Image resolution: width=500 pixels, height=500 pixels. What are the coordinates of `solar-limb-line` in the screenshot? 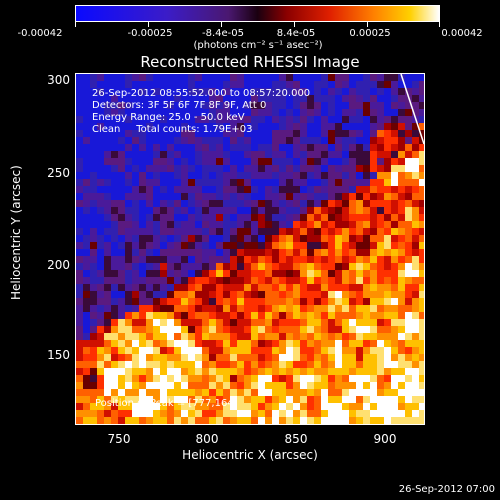 It's located at (412, 109).